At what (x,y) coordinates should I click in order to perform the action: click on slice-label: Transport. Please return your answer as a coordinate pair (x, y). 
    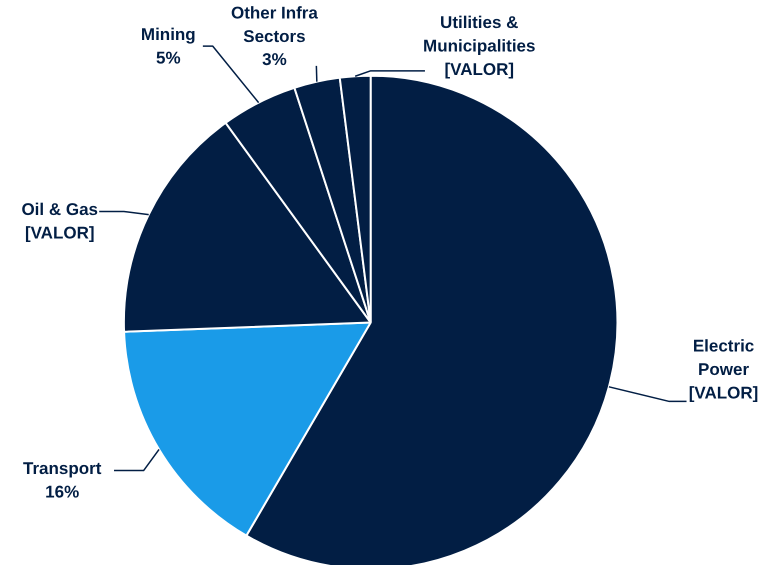
    Looking at the image, I should click on (62, 468).